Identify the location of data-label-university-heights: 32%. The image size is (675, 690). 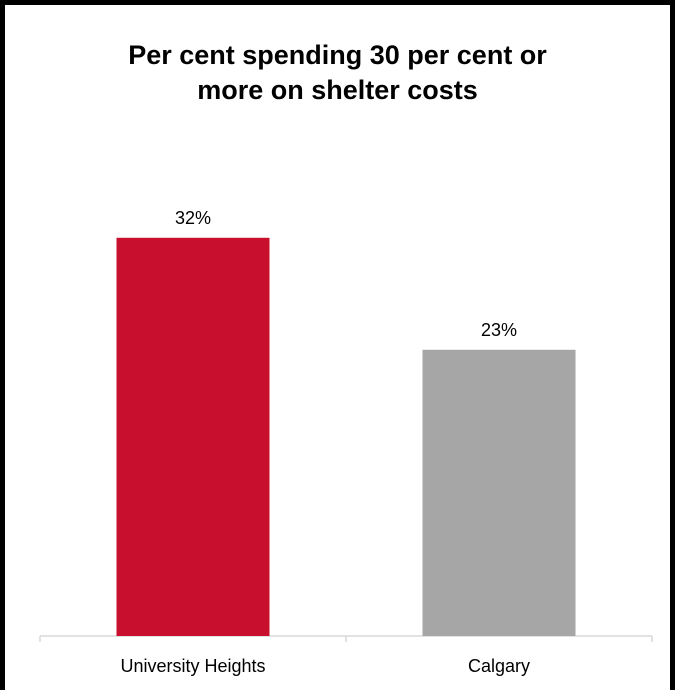
(193, 218).